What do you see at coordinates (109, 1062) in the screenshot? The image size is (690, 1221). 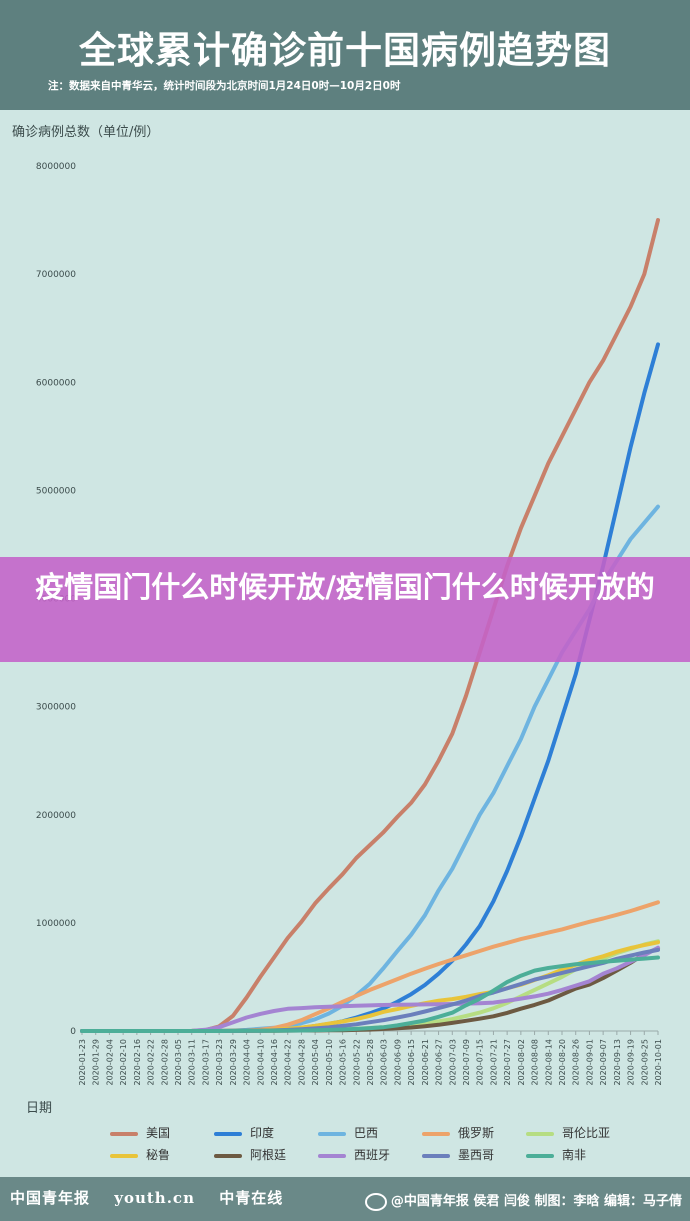 I see `x-tick-label: 2020-02-04` at bounding box center [109, 1062].